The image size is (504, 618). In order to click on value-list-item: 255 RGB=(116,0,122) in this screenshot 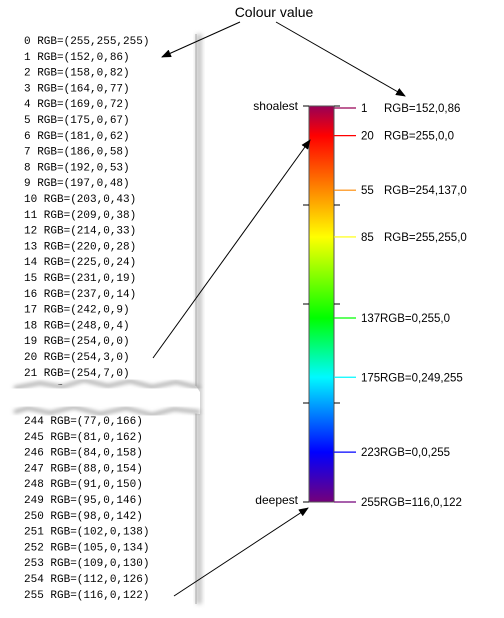, I will do `click(86, 596)`.